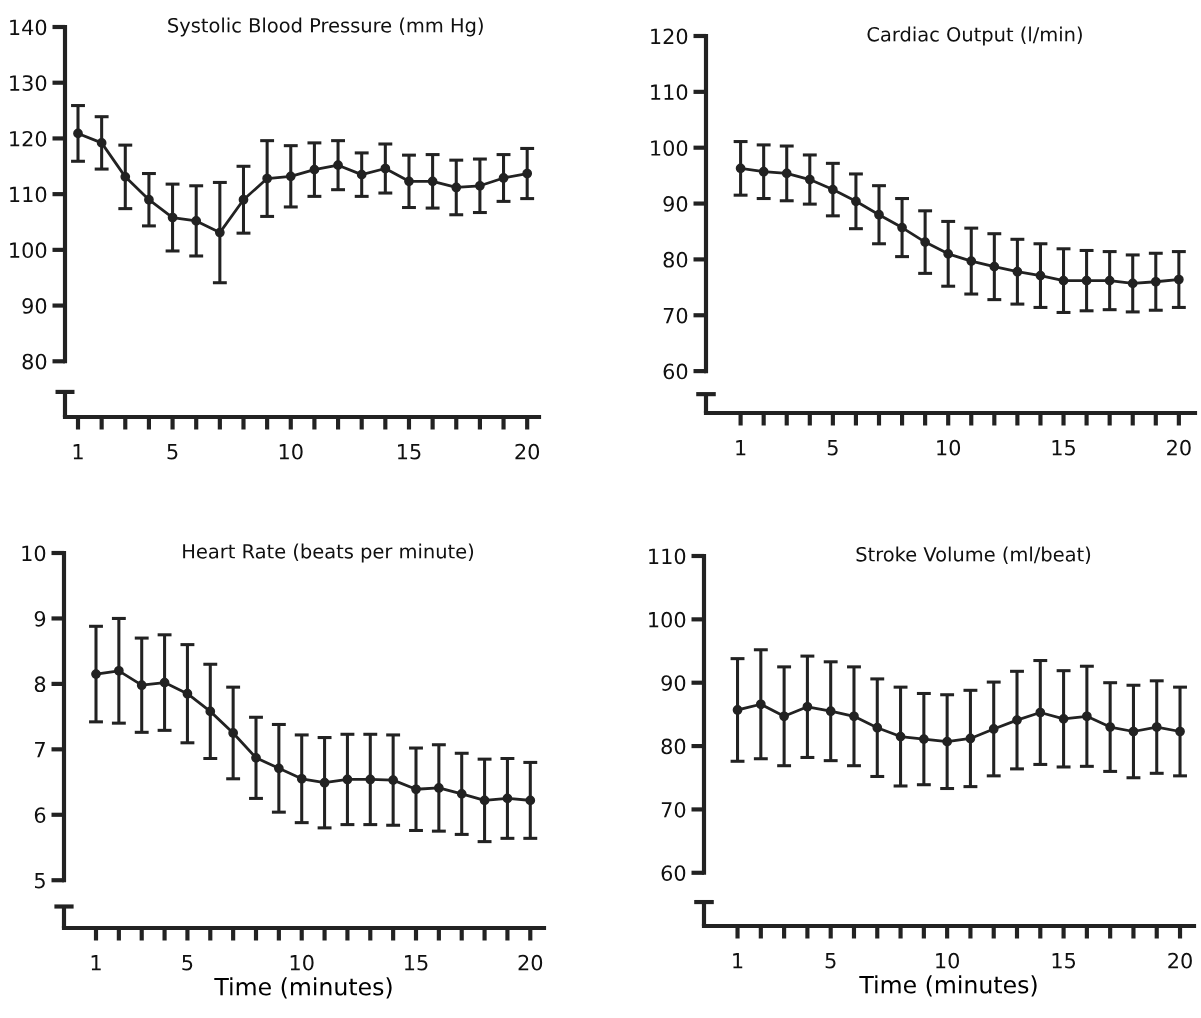  Describe the element at coordinates (40, 618) in the screenshot. I see `y-tick-label: 9` at that location.